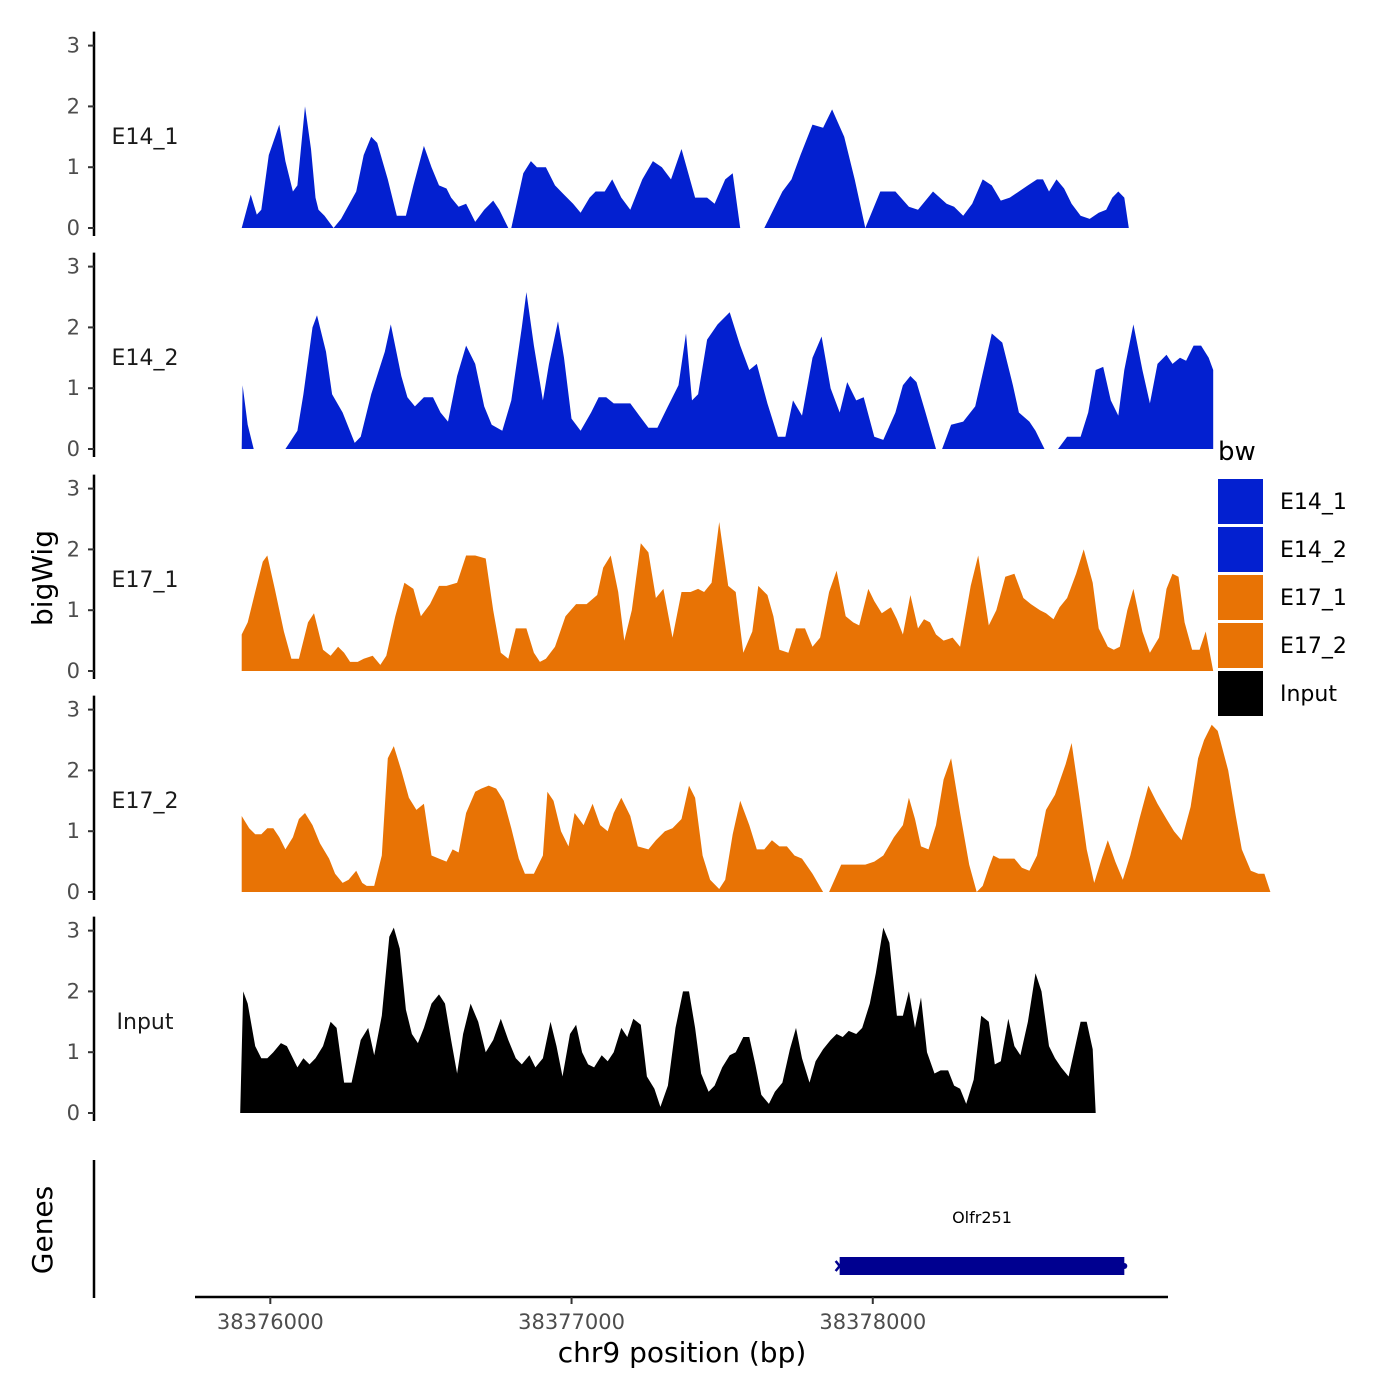 Image resolution: width=1400 pixels, height=1400 pixels. Describe the element at coordinates (145, 1022) in the screenshot. I see `track-label: Input` at that location.